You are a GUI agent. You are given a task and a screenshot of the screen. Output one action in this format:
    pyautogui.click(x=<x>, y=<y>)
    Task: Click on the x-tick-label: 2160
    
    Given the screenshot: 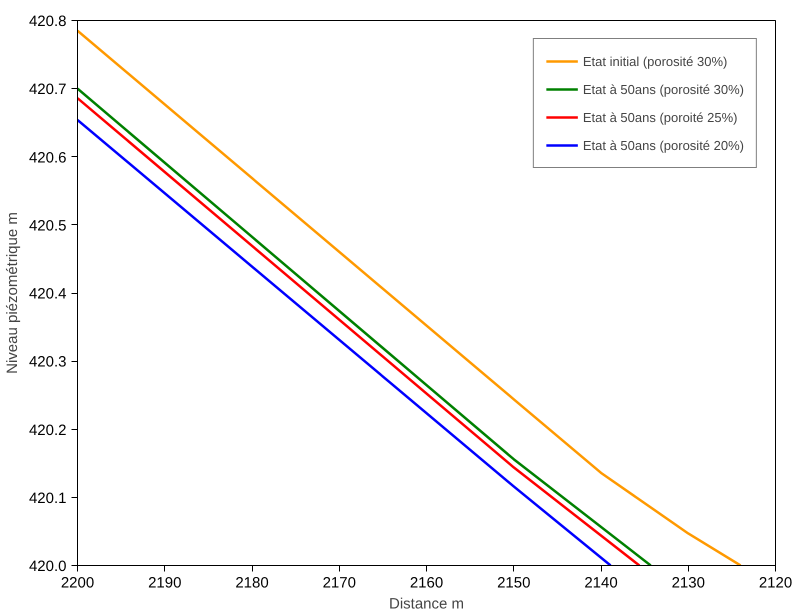 What is the action you would take?
    pyautogui.click(x=427, y=583)
    